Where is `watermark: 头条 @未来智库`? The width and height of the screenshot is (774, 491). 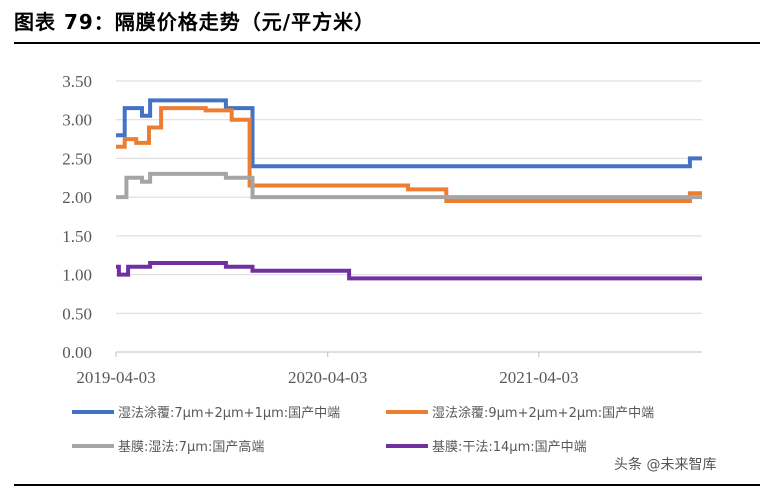
watermark: 头条 @未来智库 is located at coordinates (665, 465).